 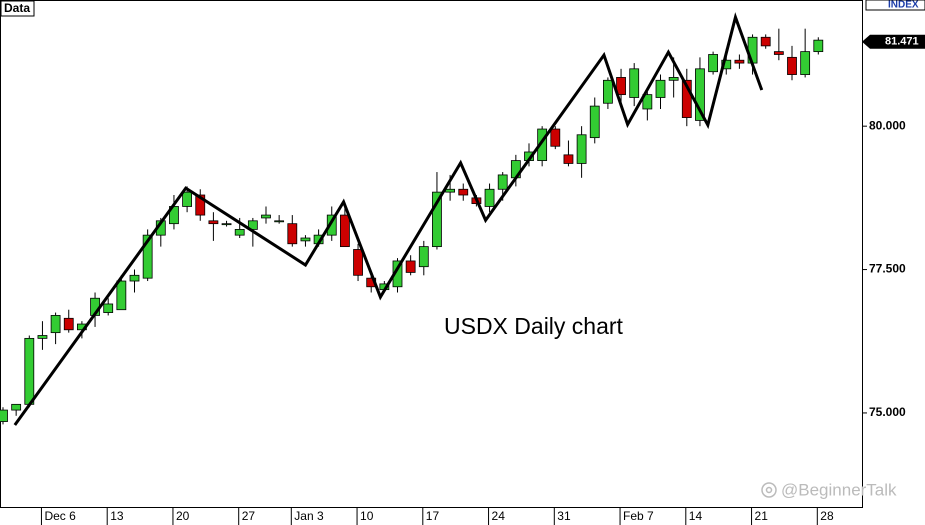 I want to click on x-tick-label: 28, so click(x=827, y=516).